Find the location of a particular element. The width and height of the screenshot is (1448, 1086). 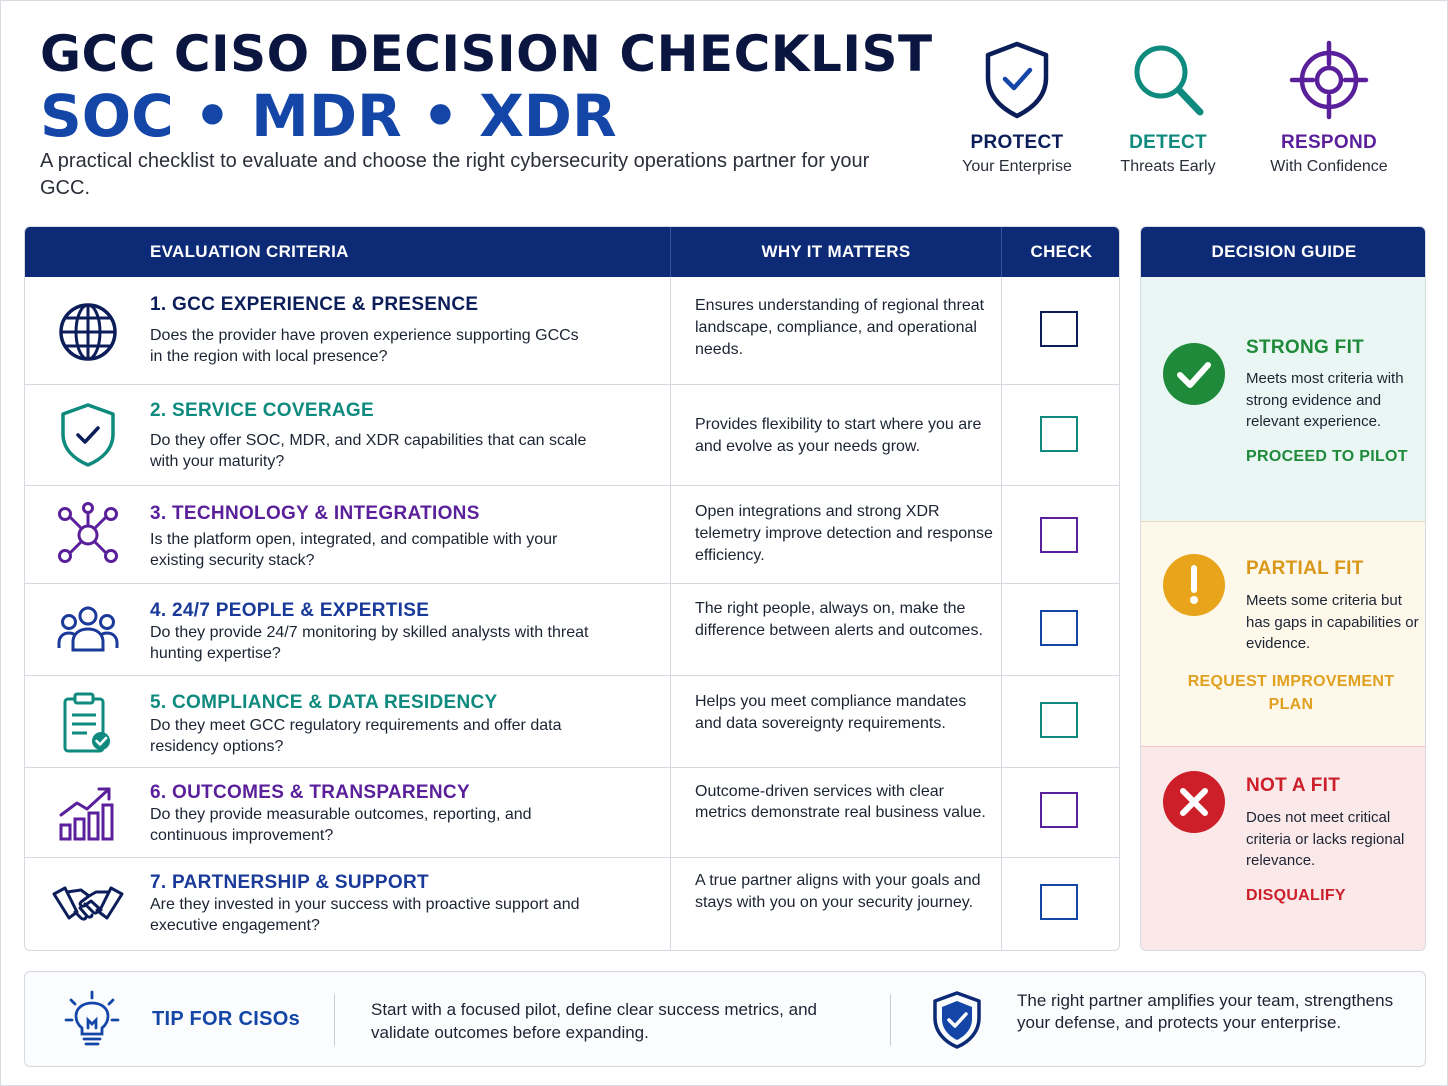

x-circle-icon is located at coordinates (1194, 802).